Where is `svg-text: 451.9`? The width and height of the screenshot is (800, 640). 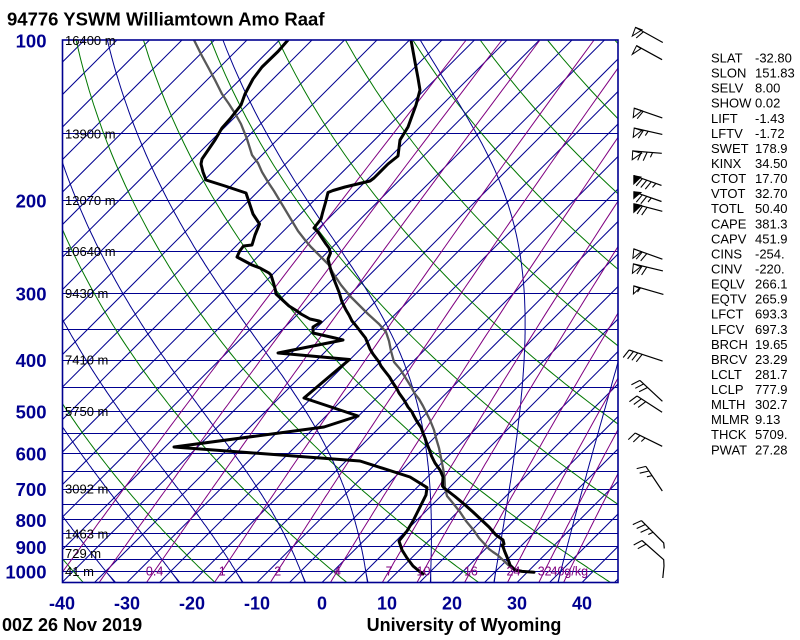 svg-text: 451.9 is located at coordinates (771, 238).